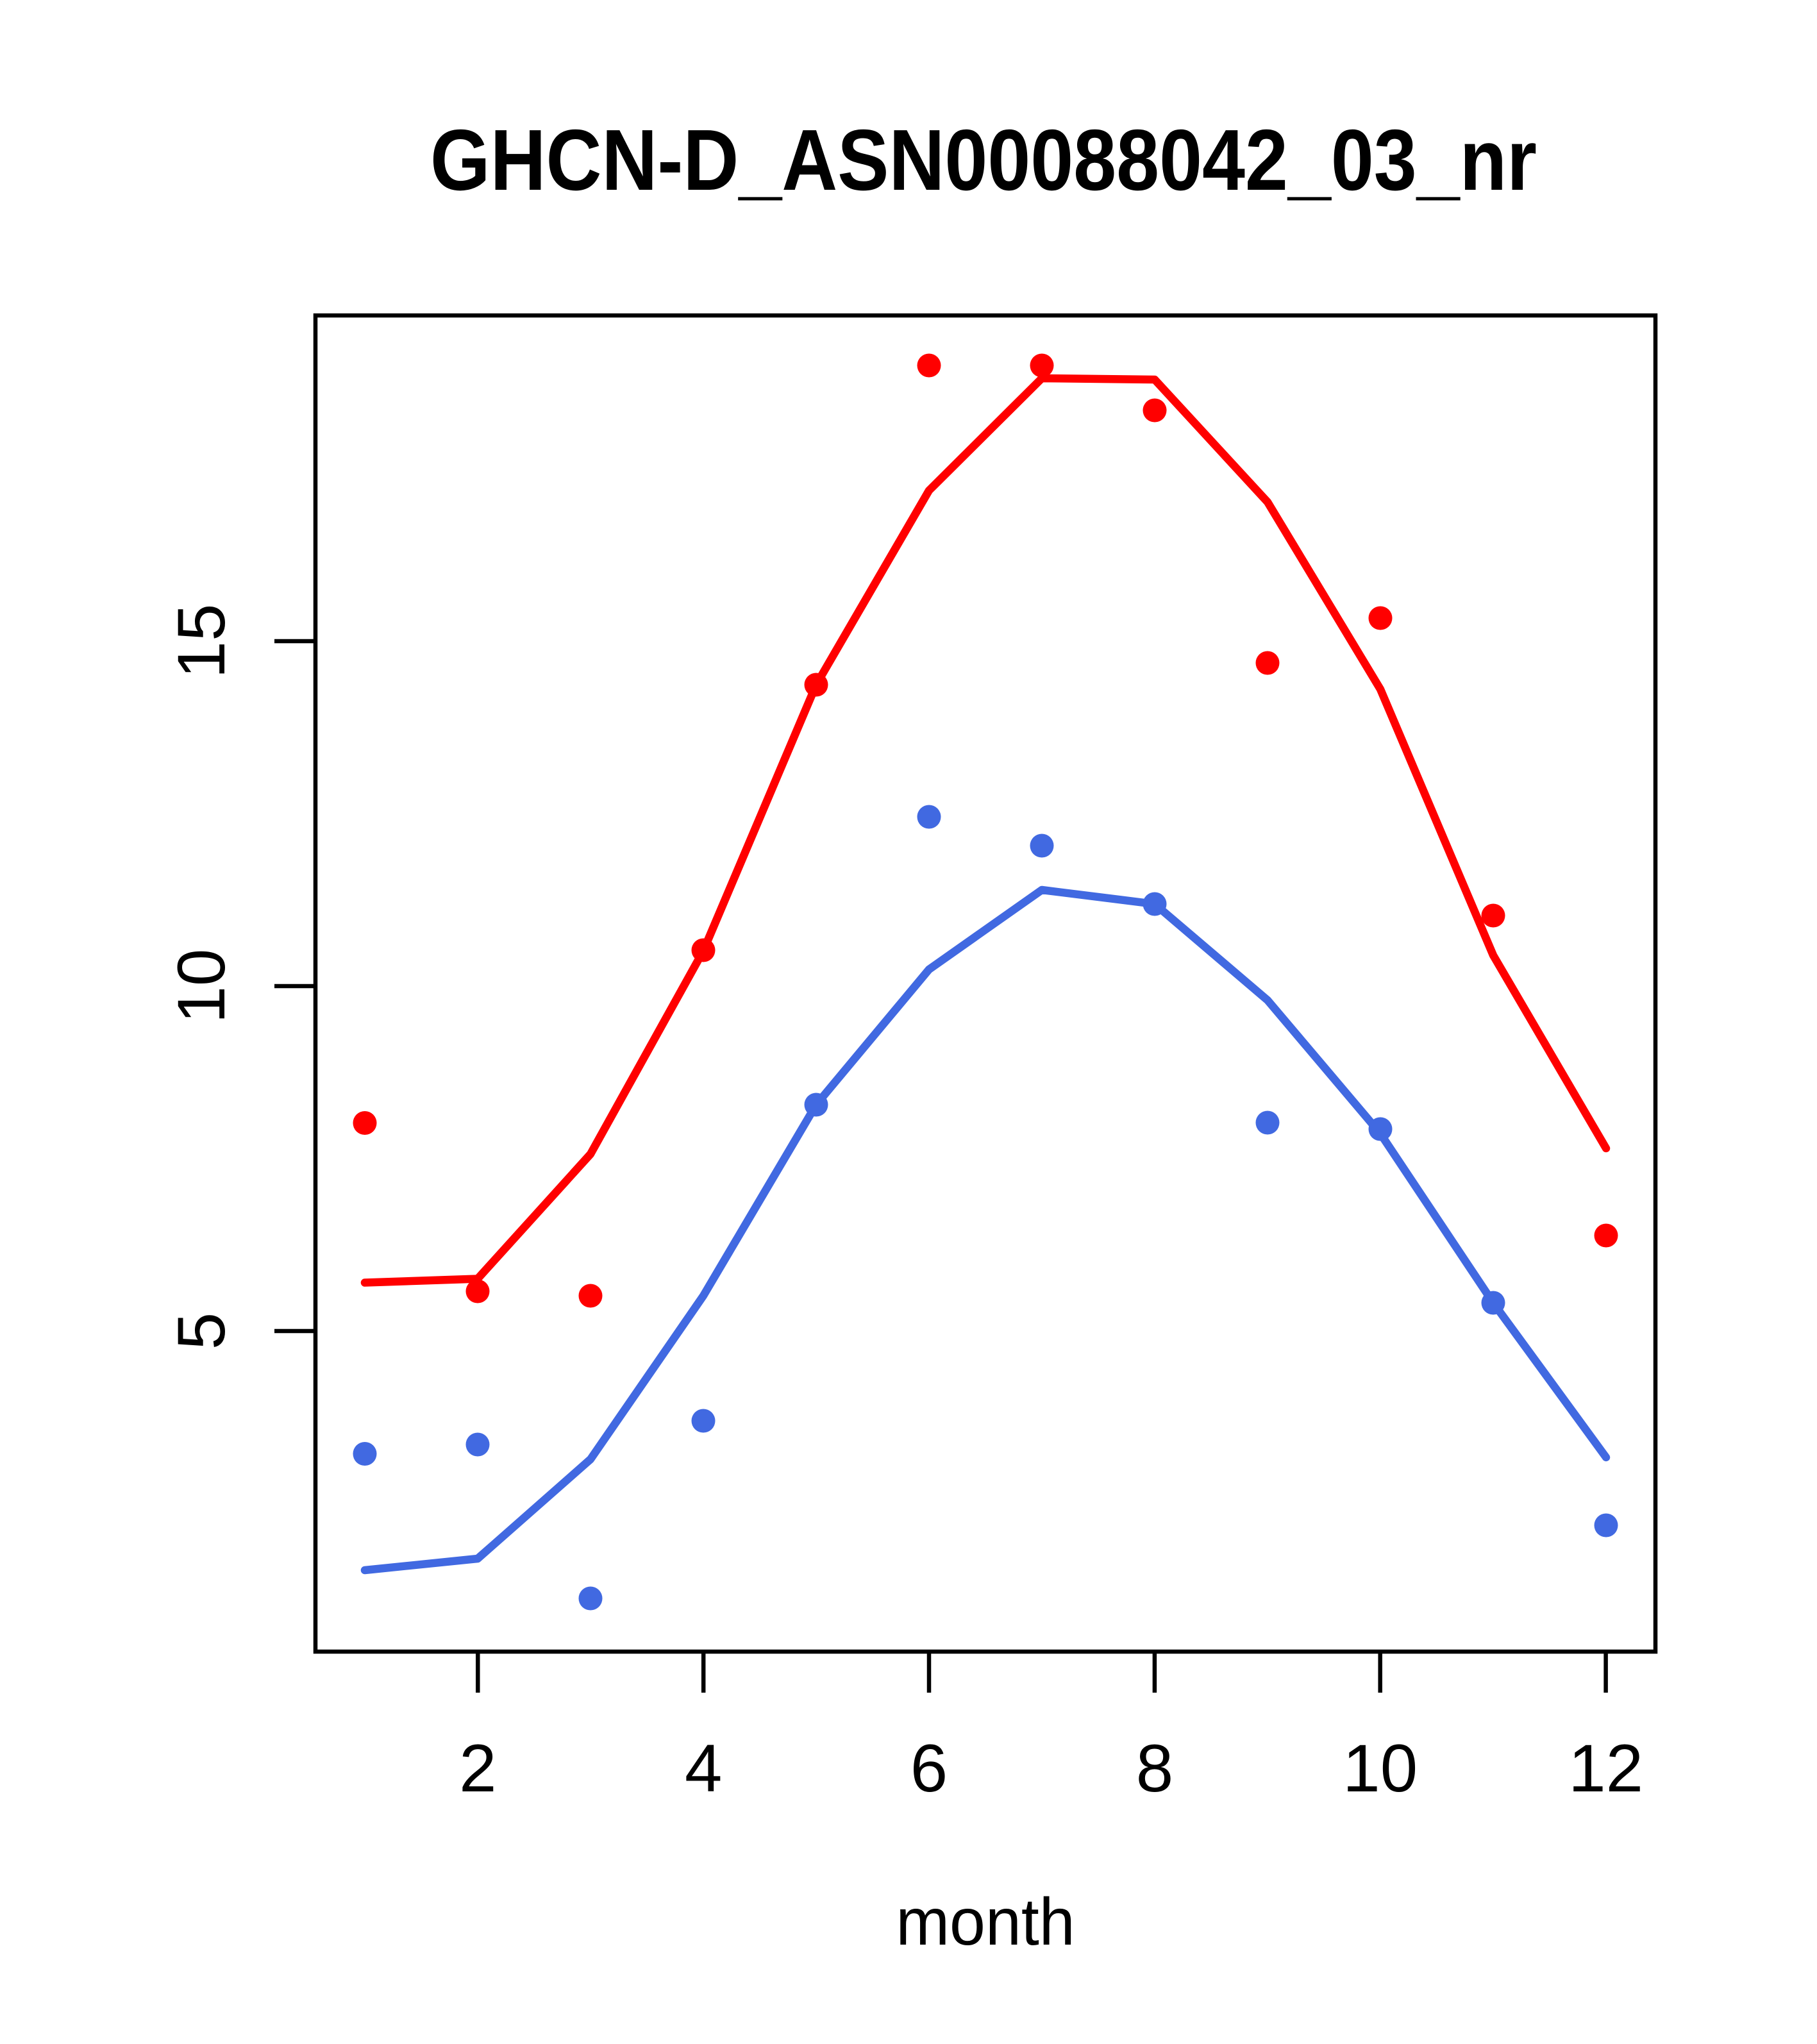 The width and height of the screenshot is (1817, 2044). I want to click on svg-text: 8, so click(1154, 1768).